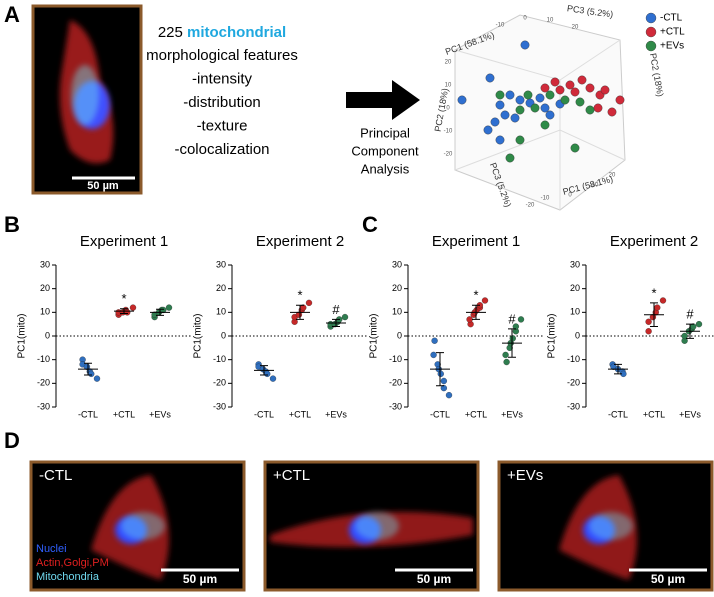 The image size is (714, 597). I want to click on pca-tick-label: -20, so click(530, 206).